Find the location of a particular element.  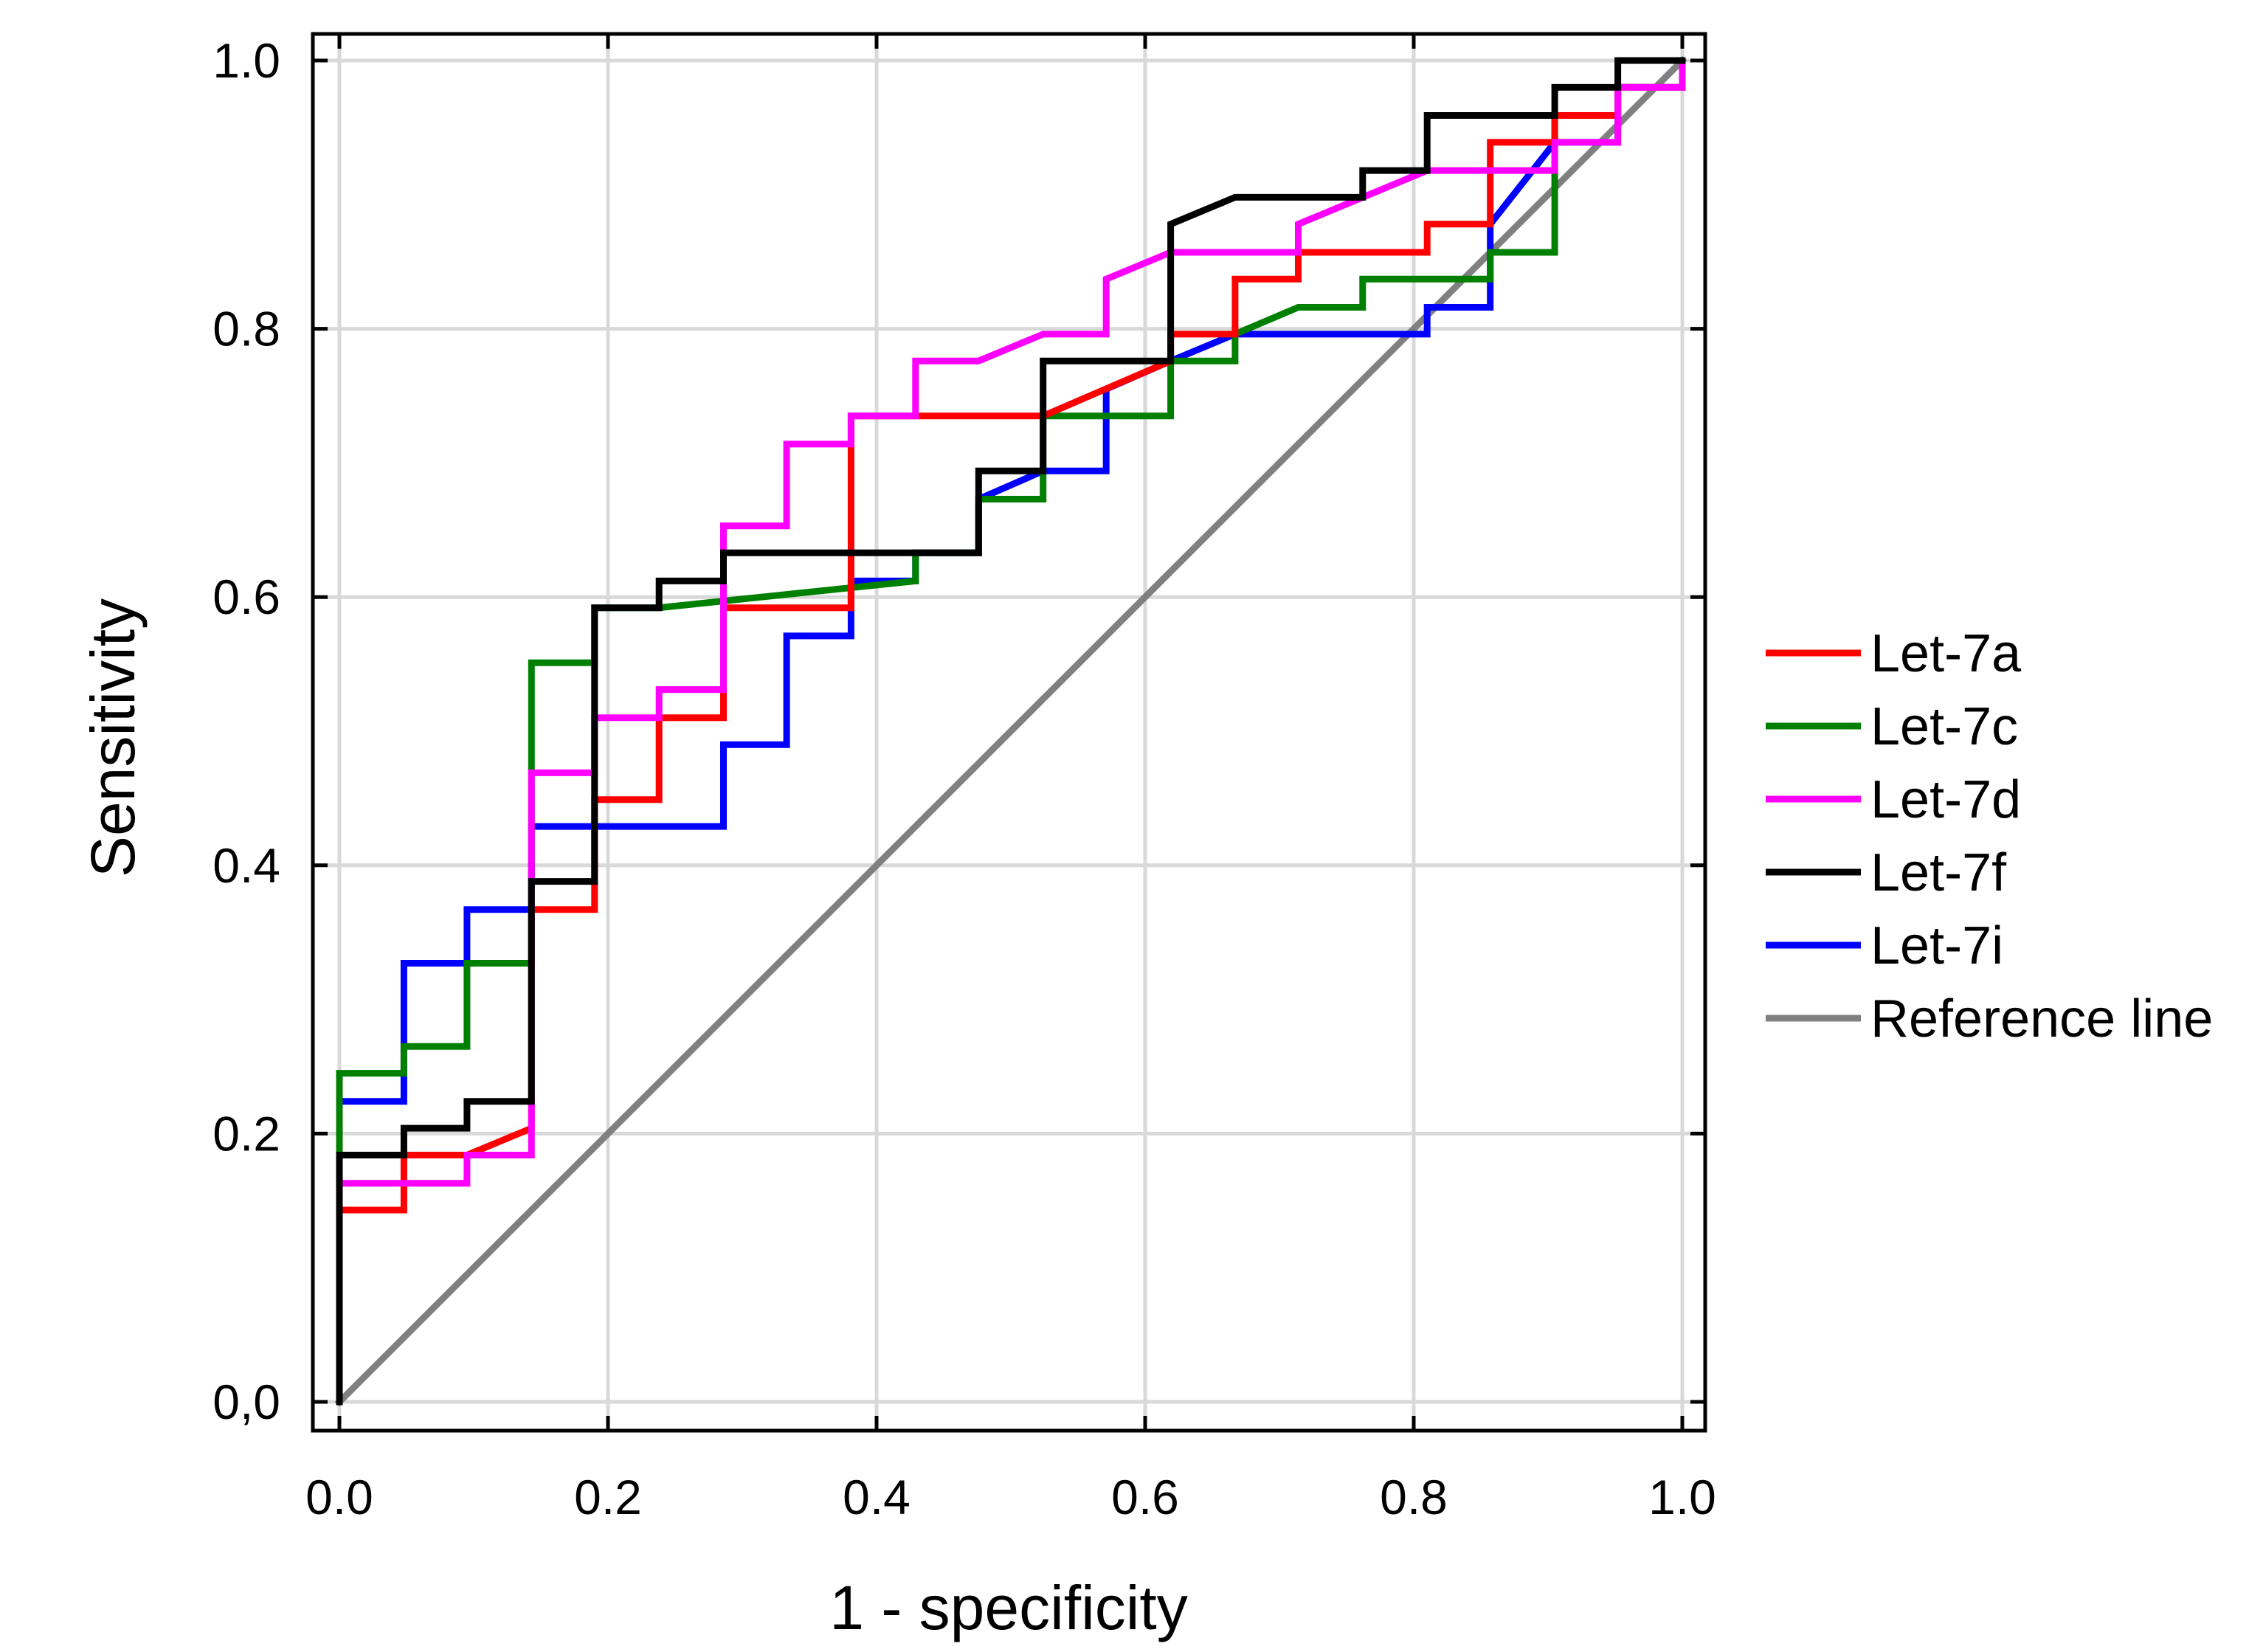

x-tick-label: 0.0 is located at coordinates (339, 1497).